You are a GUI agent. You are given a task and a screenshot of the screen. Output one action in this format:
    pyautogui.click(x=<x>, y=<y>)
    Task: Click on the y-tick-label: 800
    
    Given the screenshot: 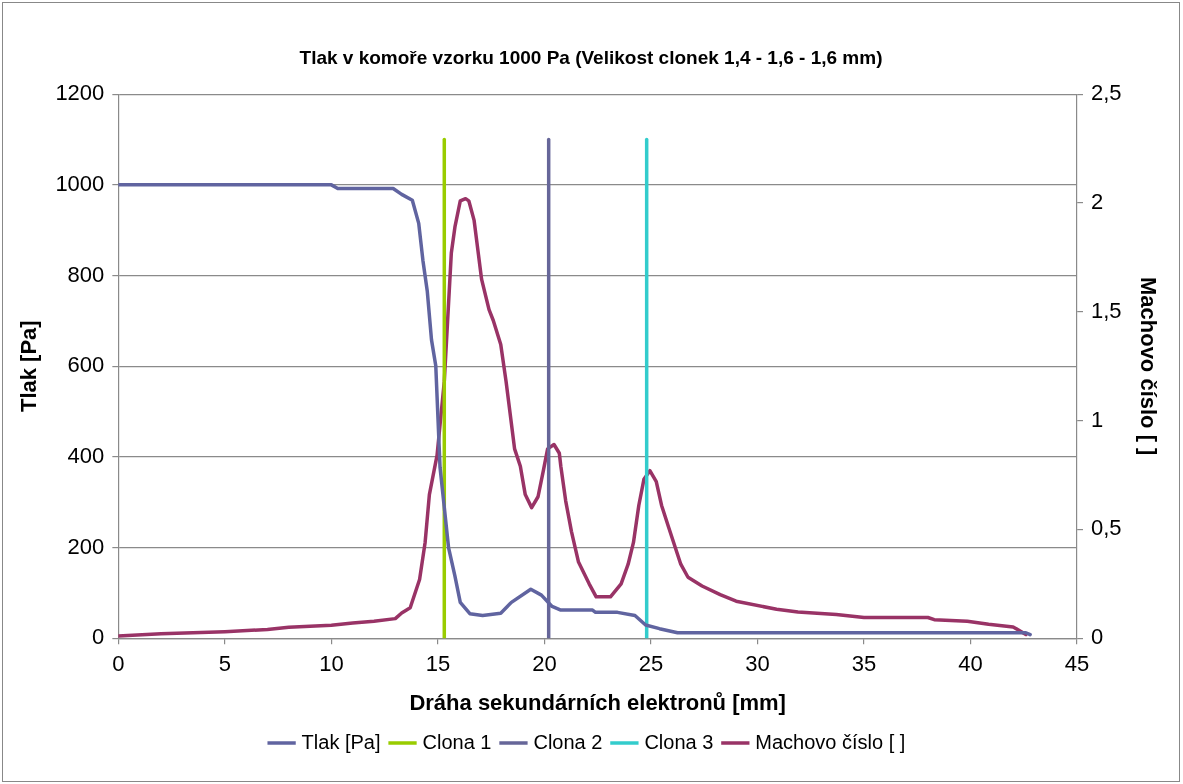 What is the action you would take?
    pyautogui.click(x=86, y=274)
    